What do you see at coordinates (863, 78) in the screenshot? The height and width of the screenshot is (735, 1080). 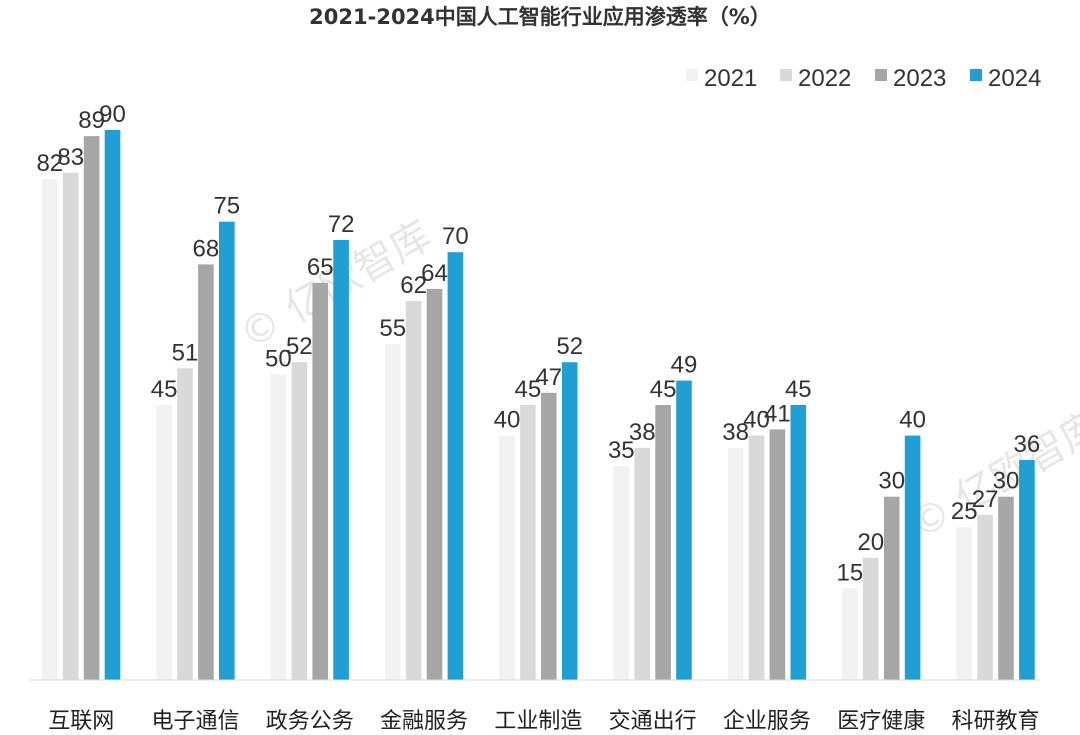 I see `legend: 2021 2022 2023 2024` at bounding box center [863, 78].